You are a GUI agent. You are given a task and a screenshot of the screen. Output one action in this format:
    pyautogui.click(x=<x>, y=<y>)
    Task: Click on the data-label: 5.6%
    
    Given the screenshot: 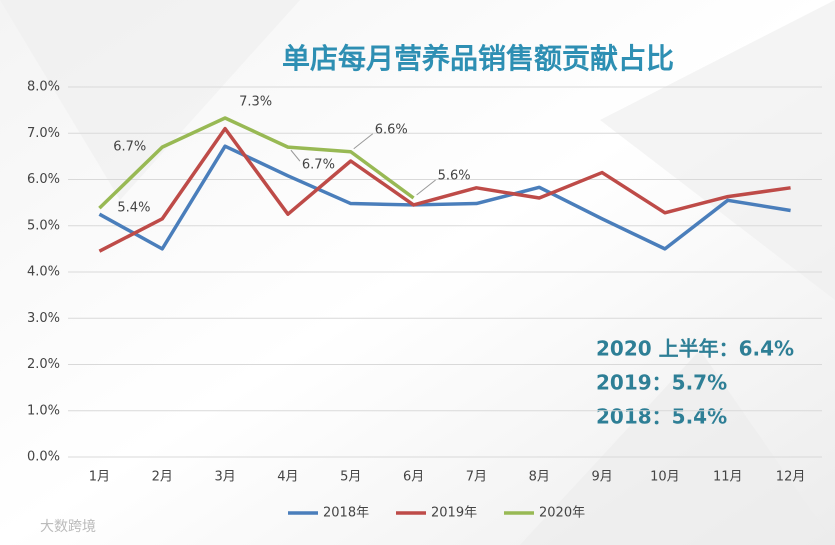 What is the action you would take?
    pyautogui.click(x=454, y=176)
    